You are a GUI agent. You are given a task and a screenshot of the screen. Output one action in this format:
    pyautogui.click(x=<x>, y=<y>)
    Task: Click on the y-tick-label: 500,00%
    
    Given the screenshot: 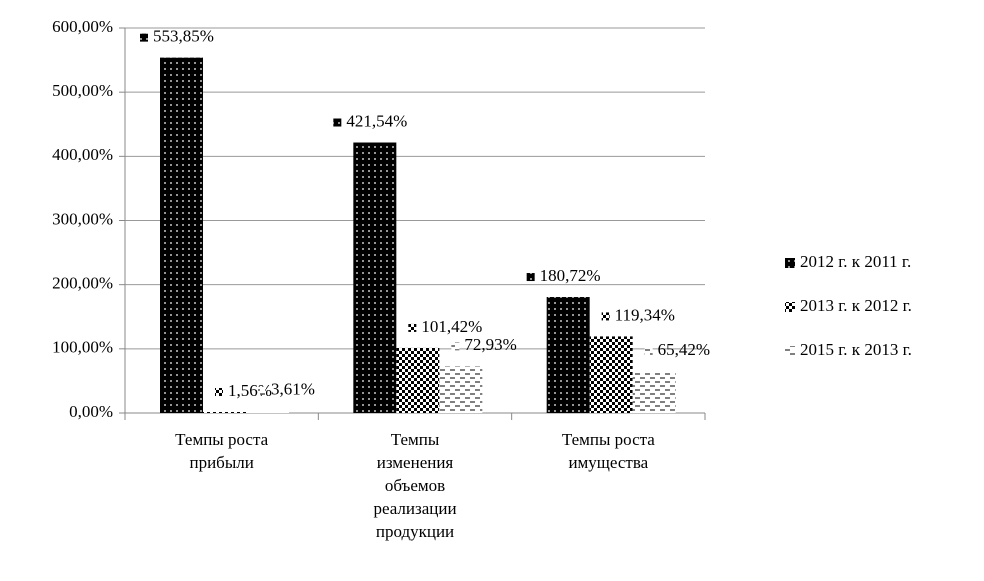 What is the action you would take?
    pyautogui.click(x=82, y=90)
    